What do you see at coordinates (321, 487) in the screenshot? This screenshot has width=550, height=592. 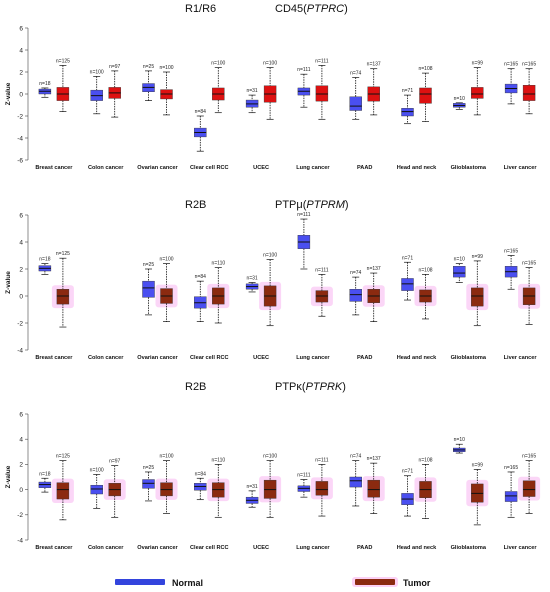 I see `tumor-box: n=111` at bounding box center [321, 487].